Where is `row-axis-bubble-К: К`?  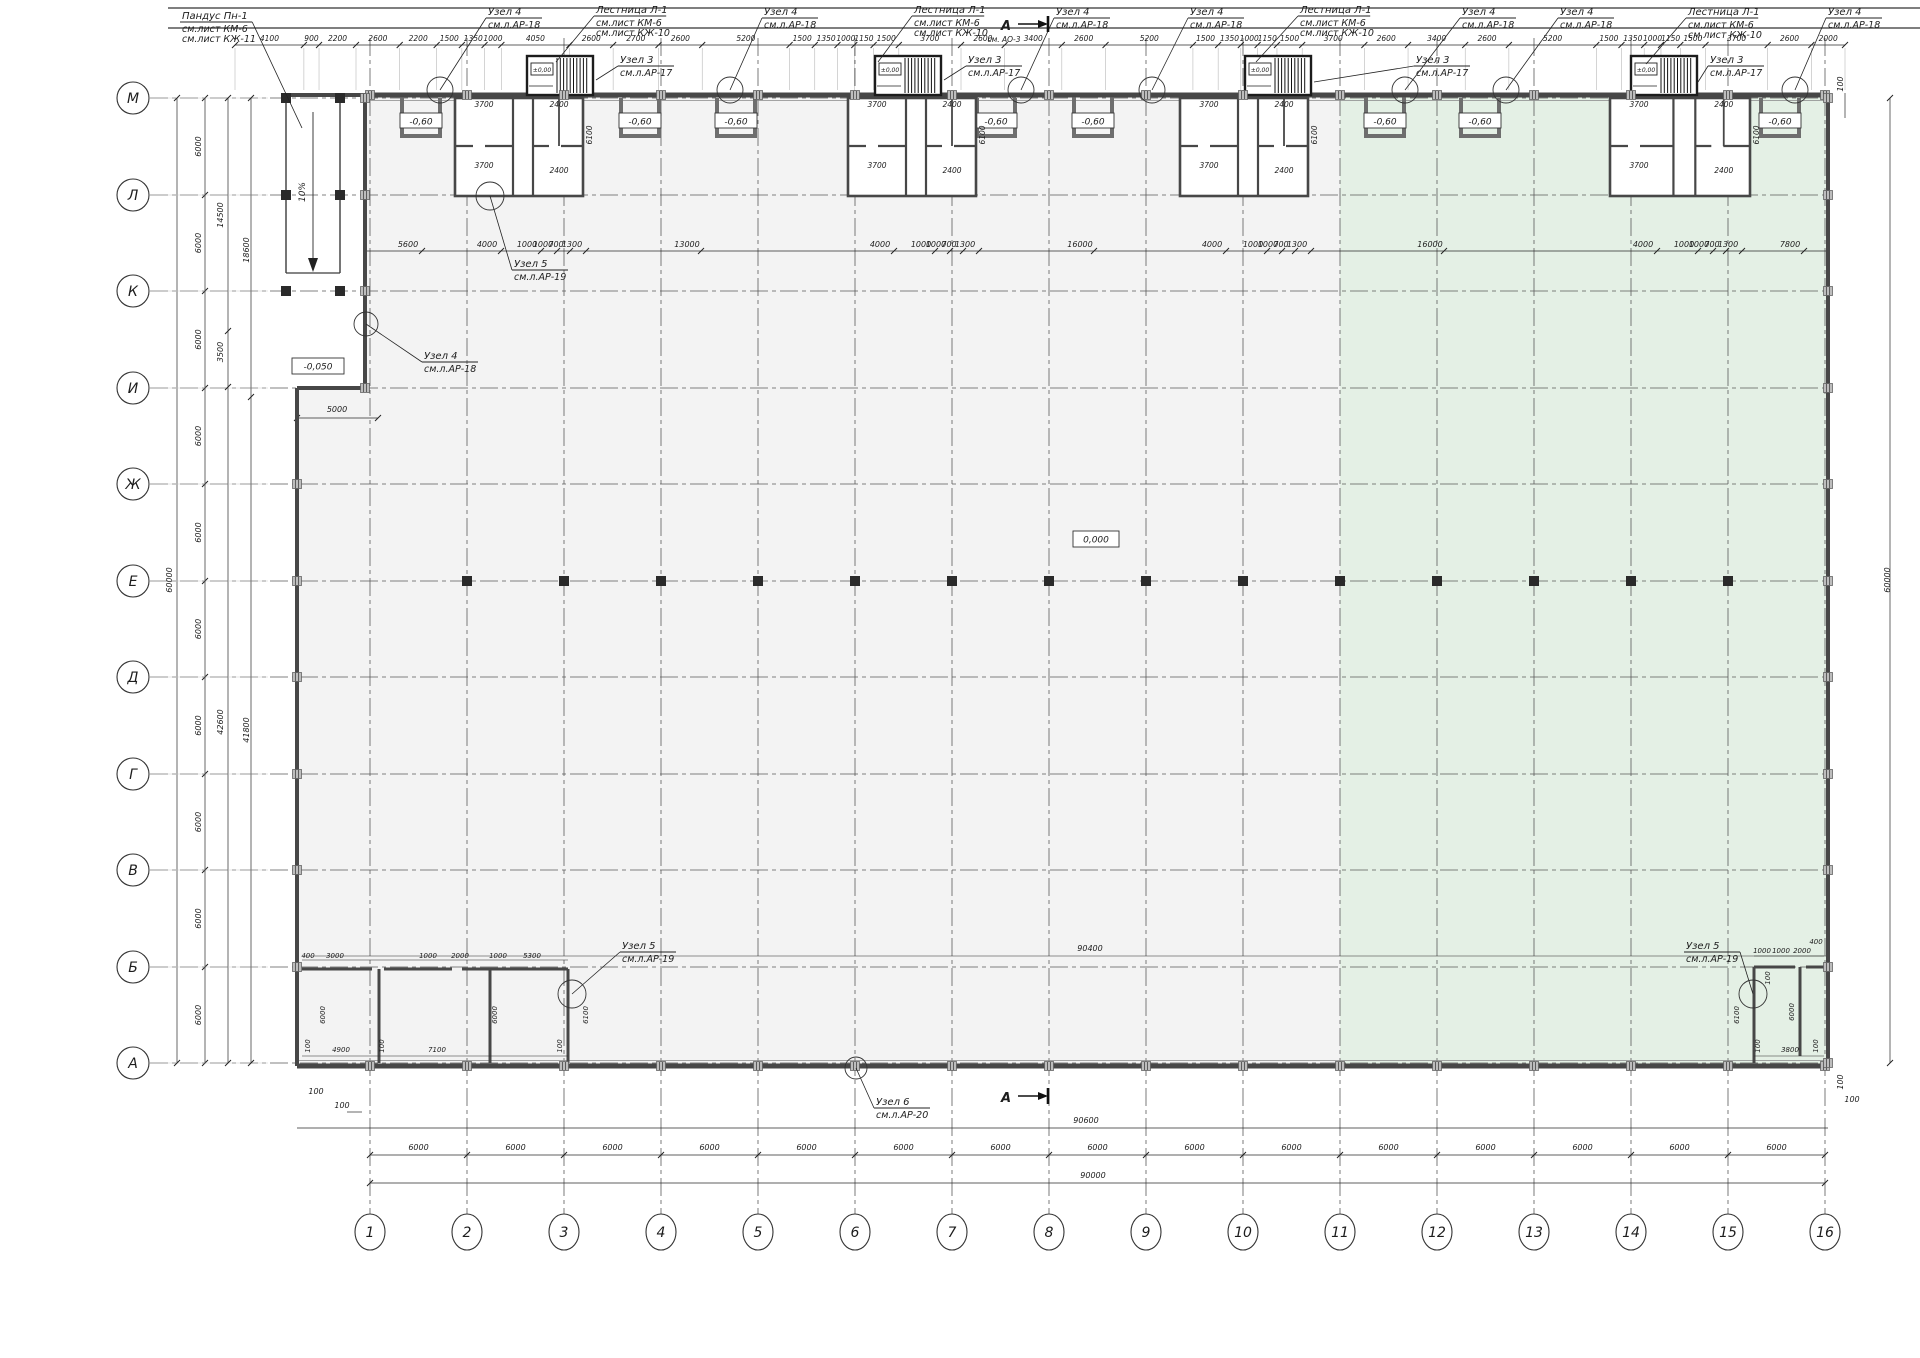 row-axis-bubble-К: К is located at coordinates (133, 291).